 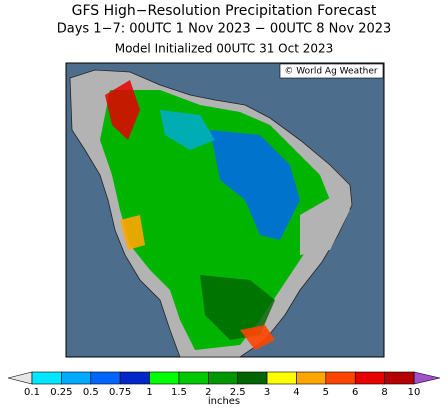 What do you see at coordinates (208, 392) in the screenshot?
I see `colorbar-tick-label: 2` at bounding box center [208, 392].